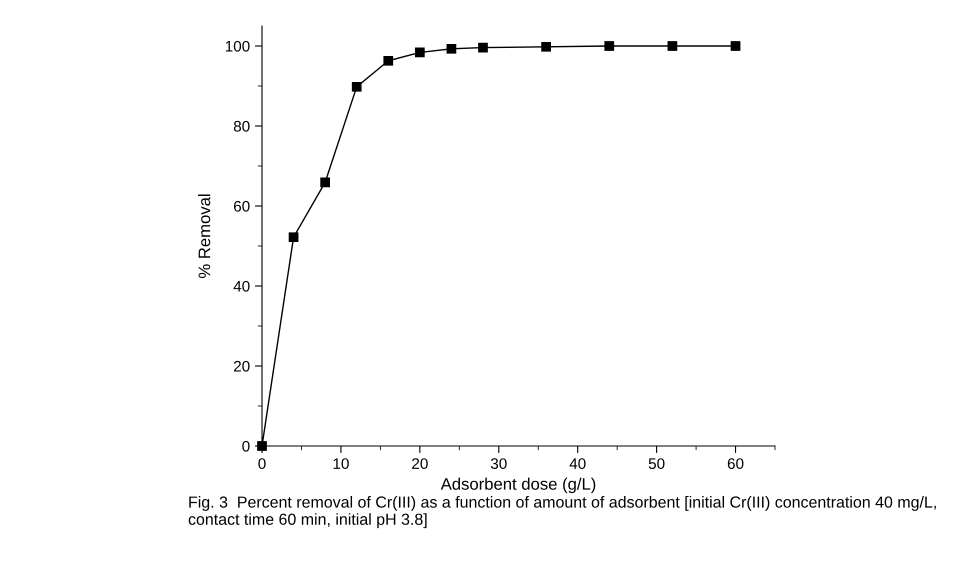  Describe the element at coordinates (204, 236) in the screenshot. I see `y-axis-title: % Removal` at that location.